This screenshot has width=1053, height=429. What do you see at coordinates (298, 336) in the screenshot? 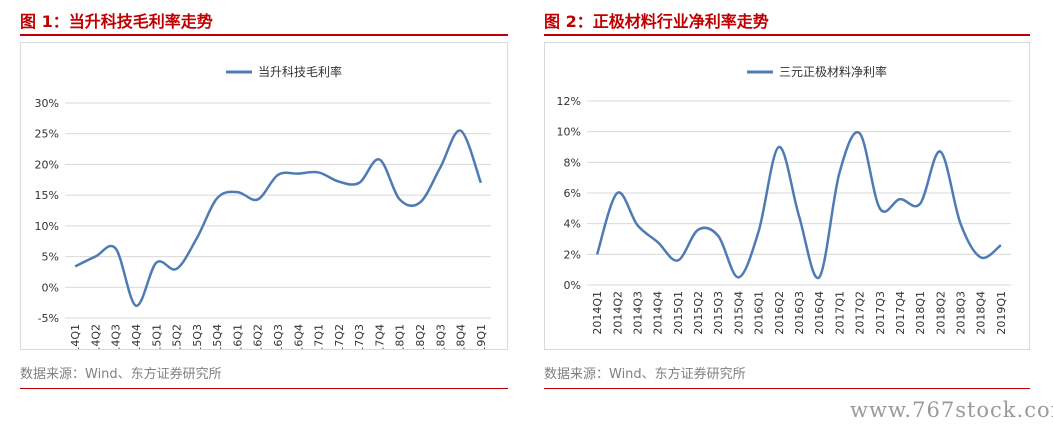
I see `chart1-xtick-label: 2016Q4` at bounding box center [298, 336].